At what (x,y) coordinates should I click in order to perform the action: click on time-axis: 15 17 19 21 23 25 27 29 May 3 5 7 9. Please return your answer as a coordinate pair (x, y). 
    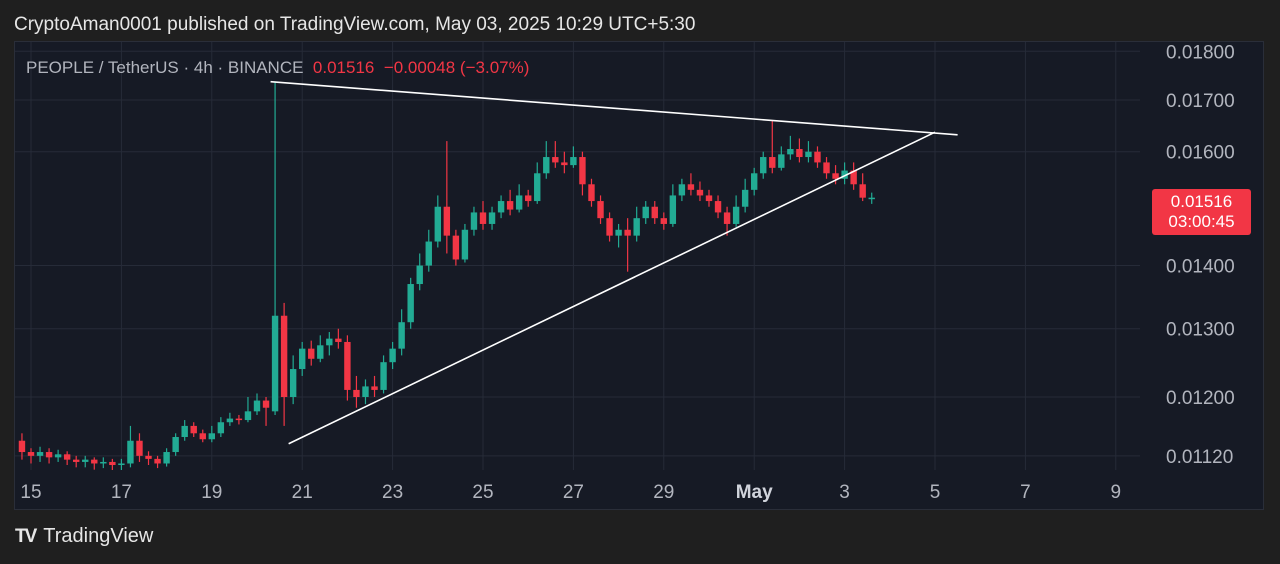
    Looking at the image, I should click on (570, 492).